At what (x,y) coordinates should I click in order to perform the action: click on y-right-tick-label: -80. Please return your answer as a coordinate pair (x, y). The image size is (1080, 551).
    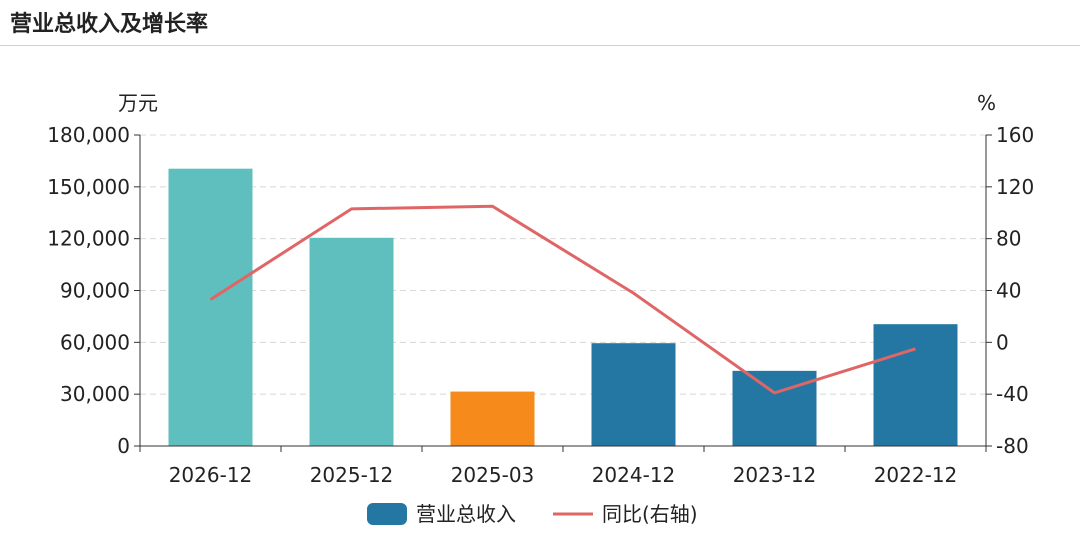
    Looking at the image, I should click on (1012, 446).